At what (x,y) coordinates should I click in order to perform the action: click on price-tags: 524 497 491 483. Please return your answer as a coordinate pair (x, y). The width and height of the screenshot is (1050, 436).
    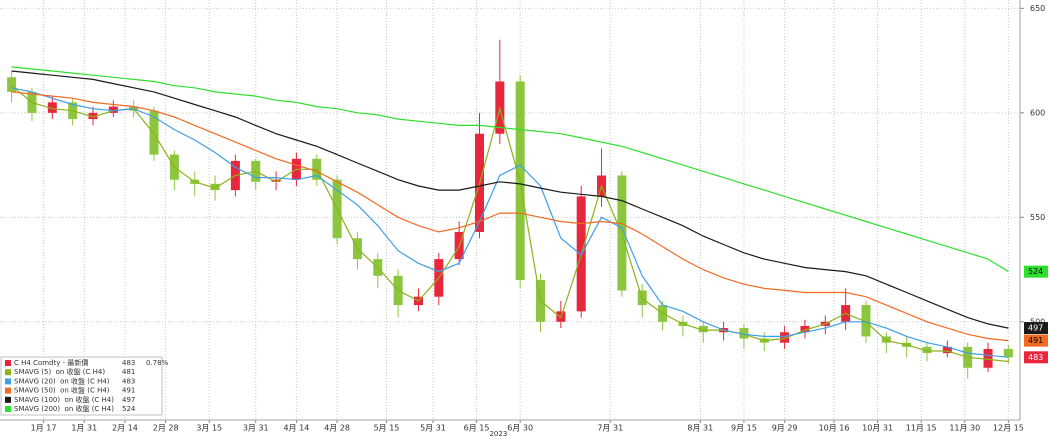
    Looking at the image, I should click on (1036, 314).